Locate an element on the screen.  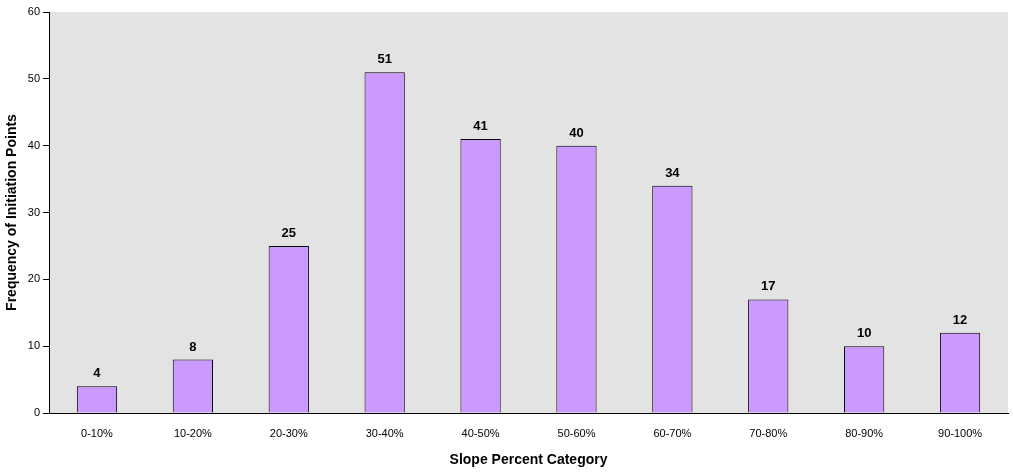
x-tick-label: 20-30% is located at coordinates (288, 432).